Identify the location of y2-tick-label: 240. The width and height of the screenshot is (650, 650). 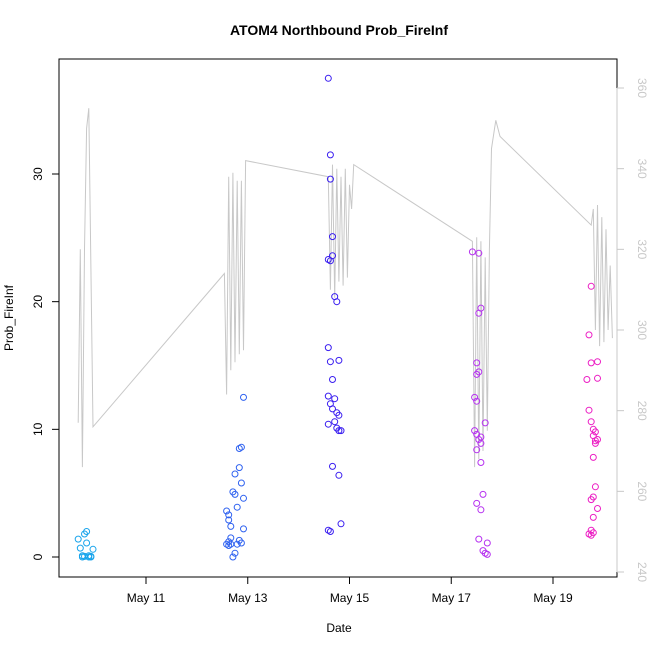
(642, 572).